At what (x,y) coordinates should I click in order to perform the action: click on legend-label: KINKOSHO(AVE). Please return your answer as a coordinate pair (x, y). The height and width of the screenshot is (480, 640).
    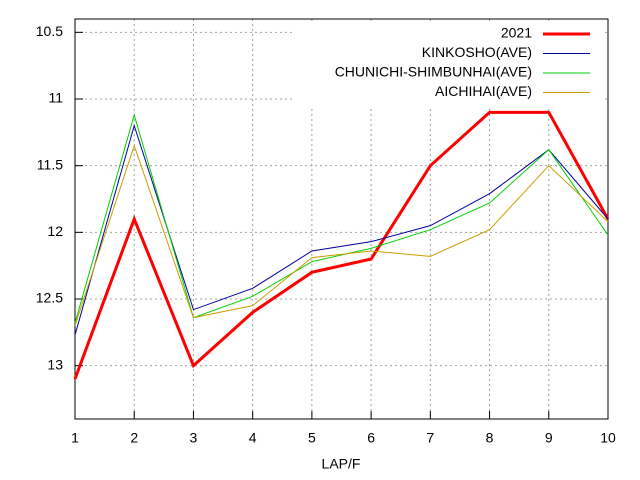
    Looking at the image, I should click on (477, 52).